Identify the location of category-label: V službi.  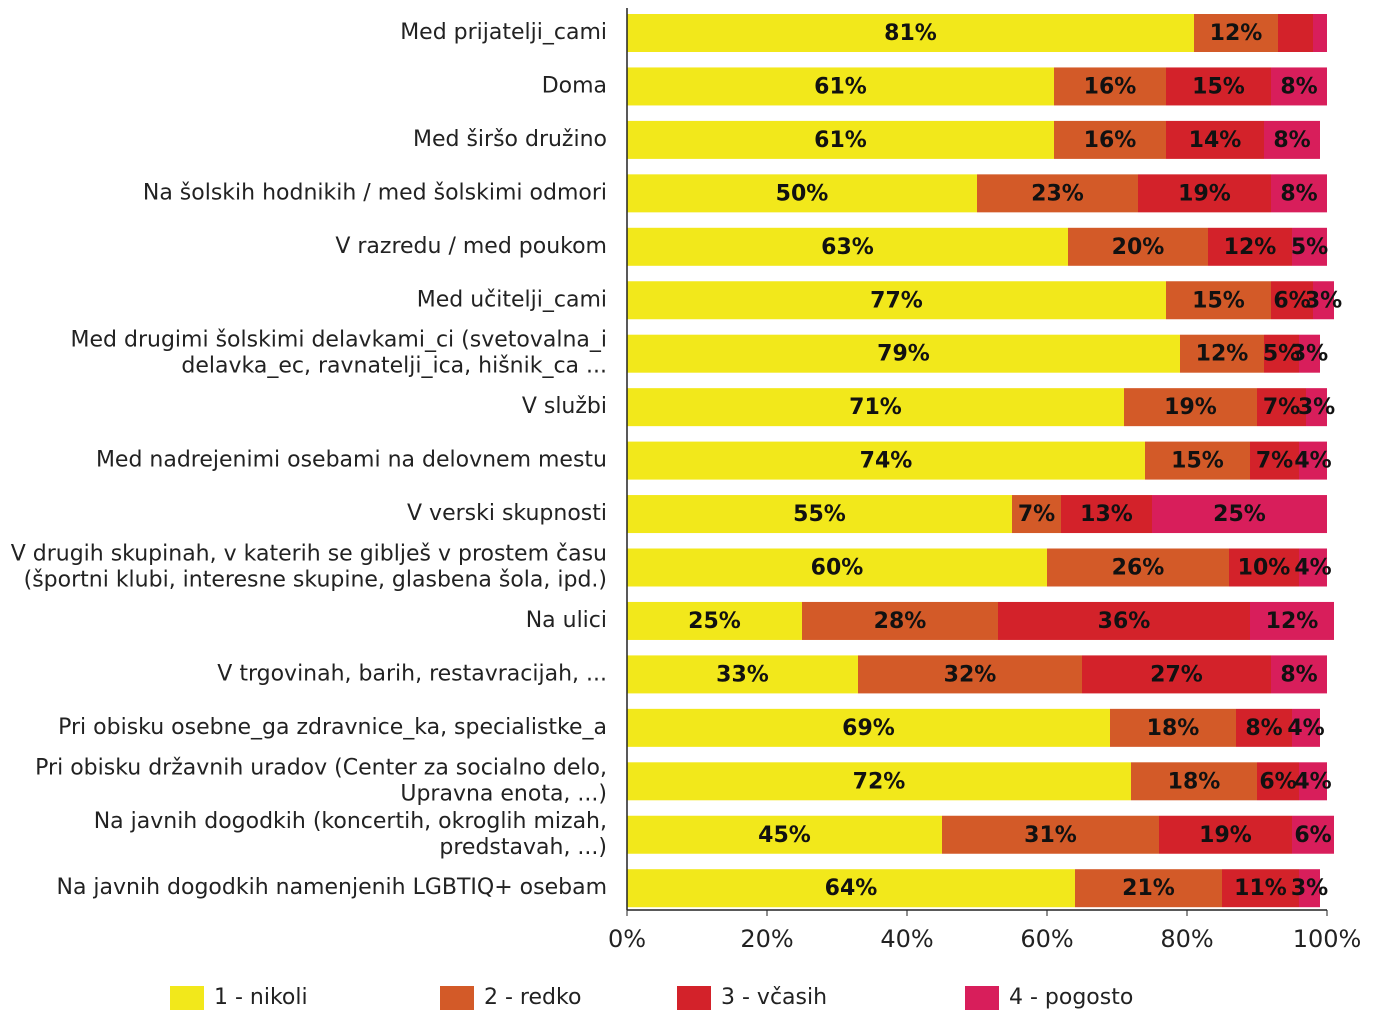
(564, 406).